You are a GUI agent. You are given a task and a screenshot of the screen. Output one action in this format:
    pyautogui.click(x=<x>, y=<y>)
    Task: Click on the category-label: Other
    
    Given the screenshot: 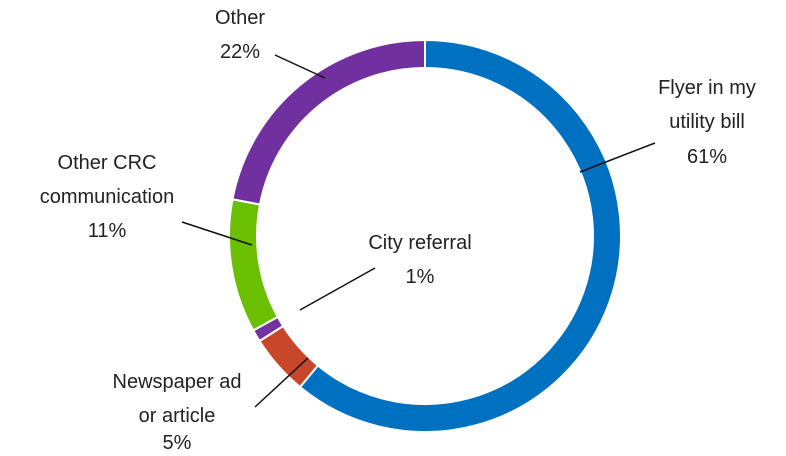 What is the action you would take?
    pyautogui.click(x=240, y=18)
    